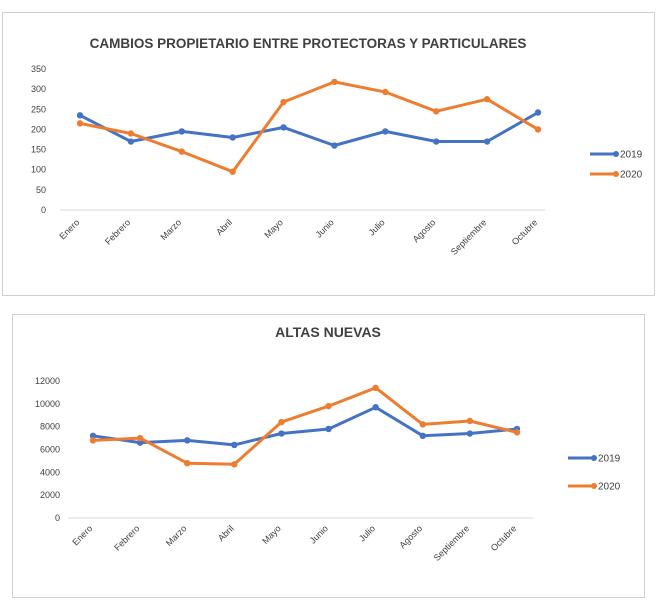  I want to click on y-tick-label: 2000, so click(50, 495).